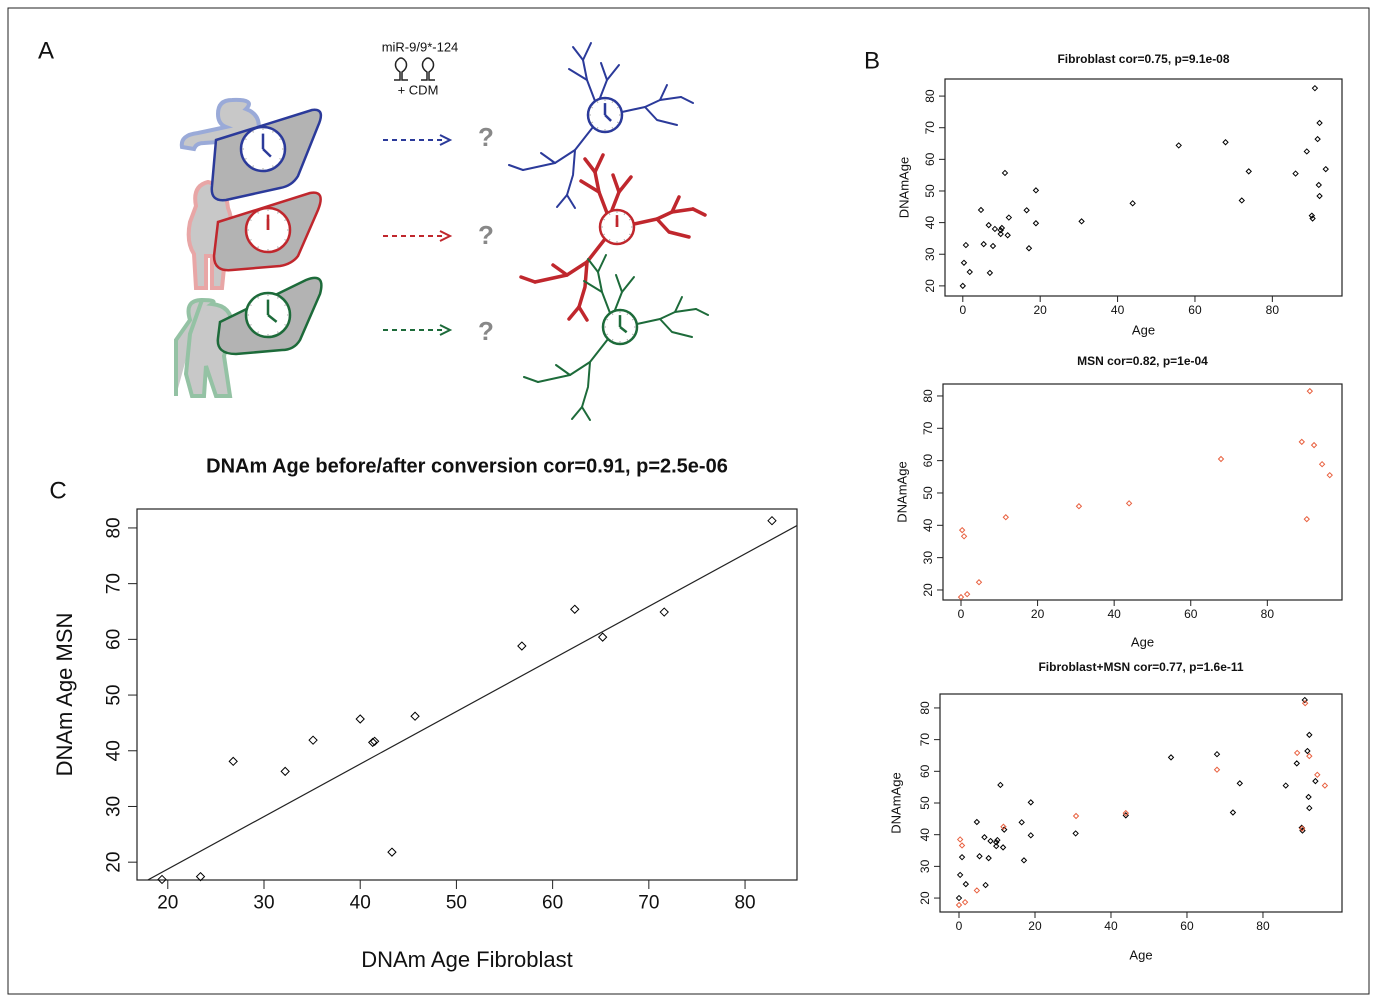 This screenshot has width=1377, height=1002. Describe the element at coordinates (872, 60) in the screenshot. I see `panel-label: B` at that location.